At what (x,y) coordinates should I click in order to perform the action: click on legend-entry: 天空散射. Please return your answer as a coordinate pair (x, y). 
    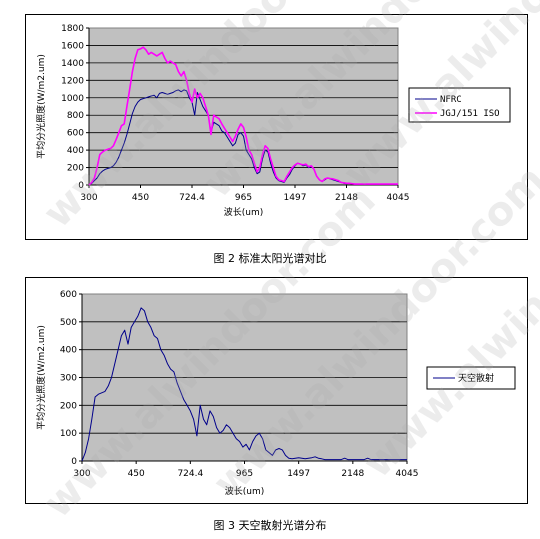
    Looking at the image, I should click on (476, 378).